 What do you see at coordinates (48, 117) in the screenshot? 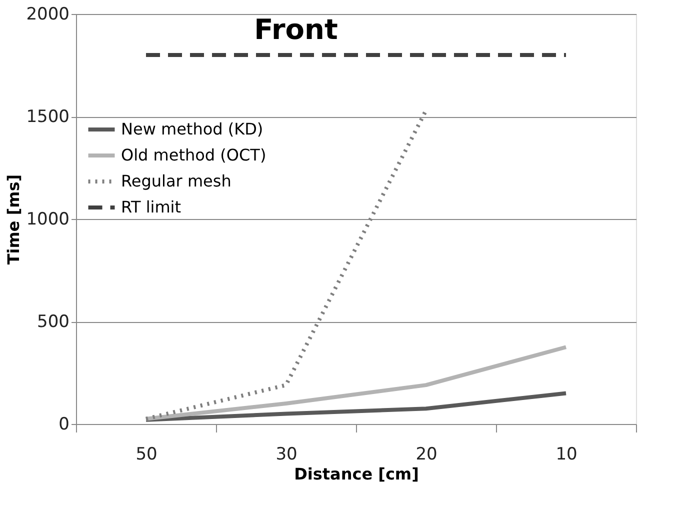
I see `y-tick-label: 1500` at bounding box center [48, 117].